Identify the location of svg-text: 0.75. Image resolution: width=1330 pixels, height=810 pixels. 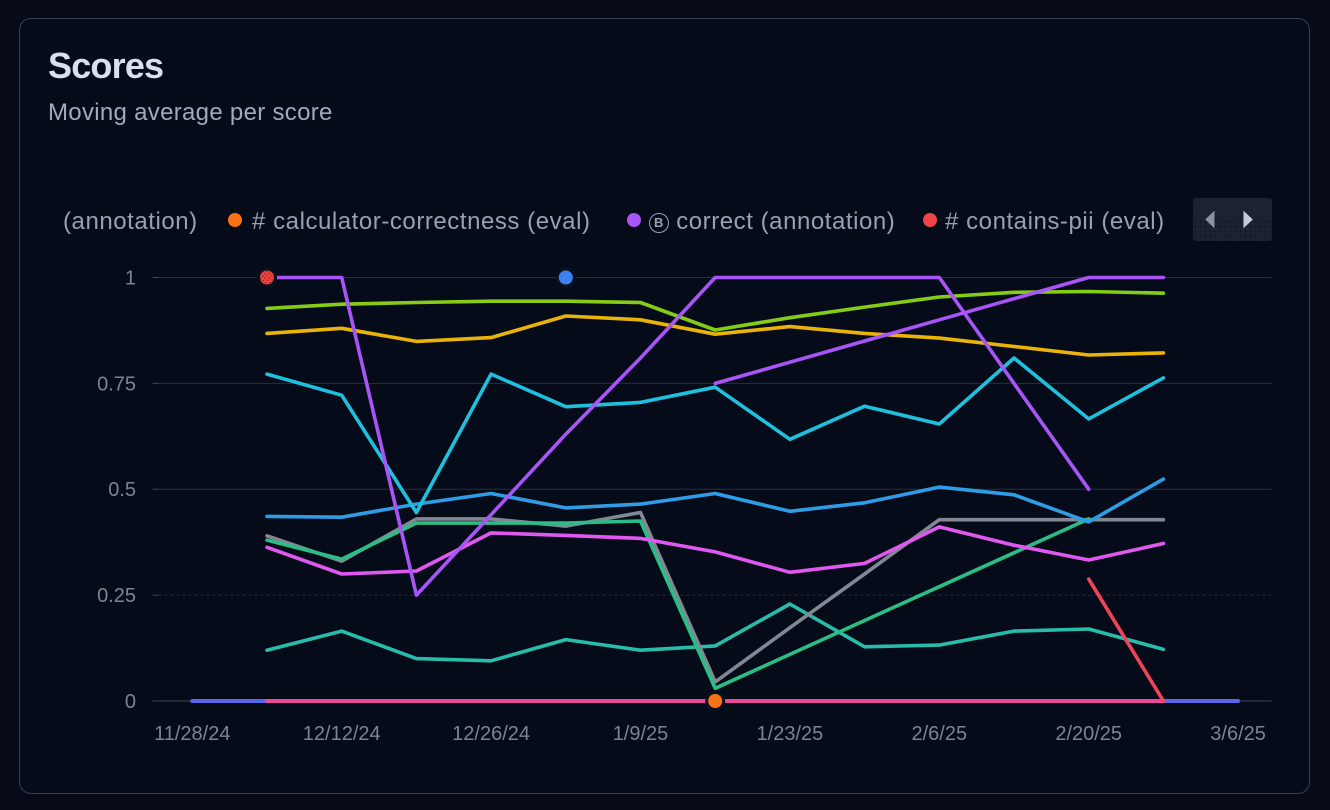
(116, 384).